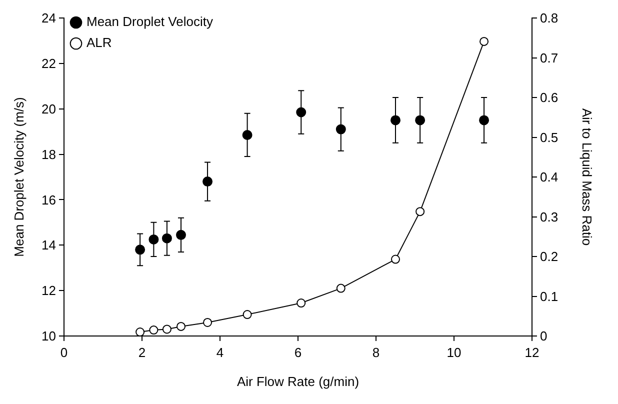 The height and width of the screenshot is (404, 618). What do you see at coordinates (587, 177) in the screenshot?
I see `y2-axis-title: Air to Liquid Mass Ratio` at bounding box center [587, 177].